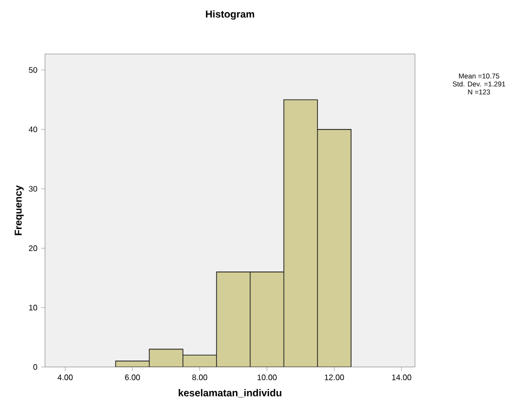  Describe the element at coordinates (230, 393) in the screenshot. I see `x-axis-title: keselamatan_individu` at that location.